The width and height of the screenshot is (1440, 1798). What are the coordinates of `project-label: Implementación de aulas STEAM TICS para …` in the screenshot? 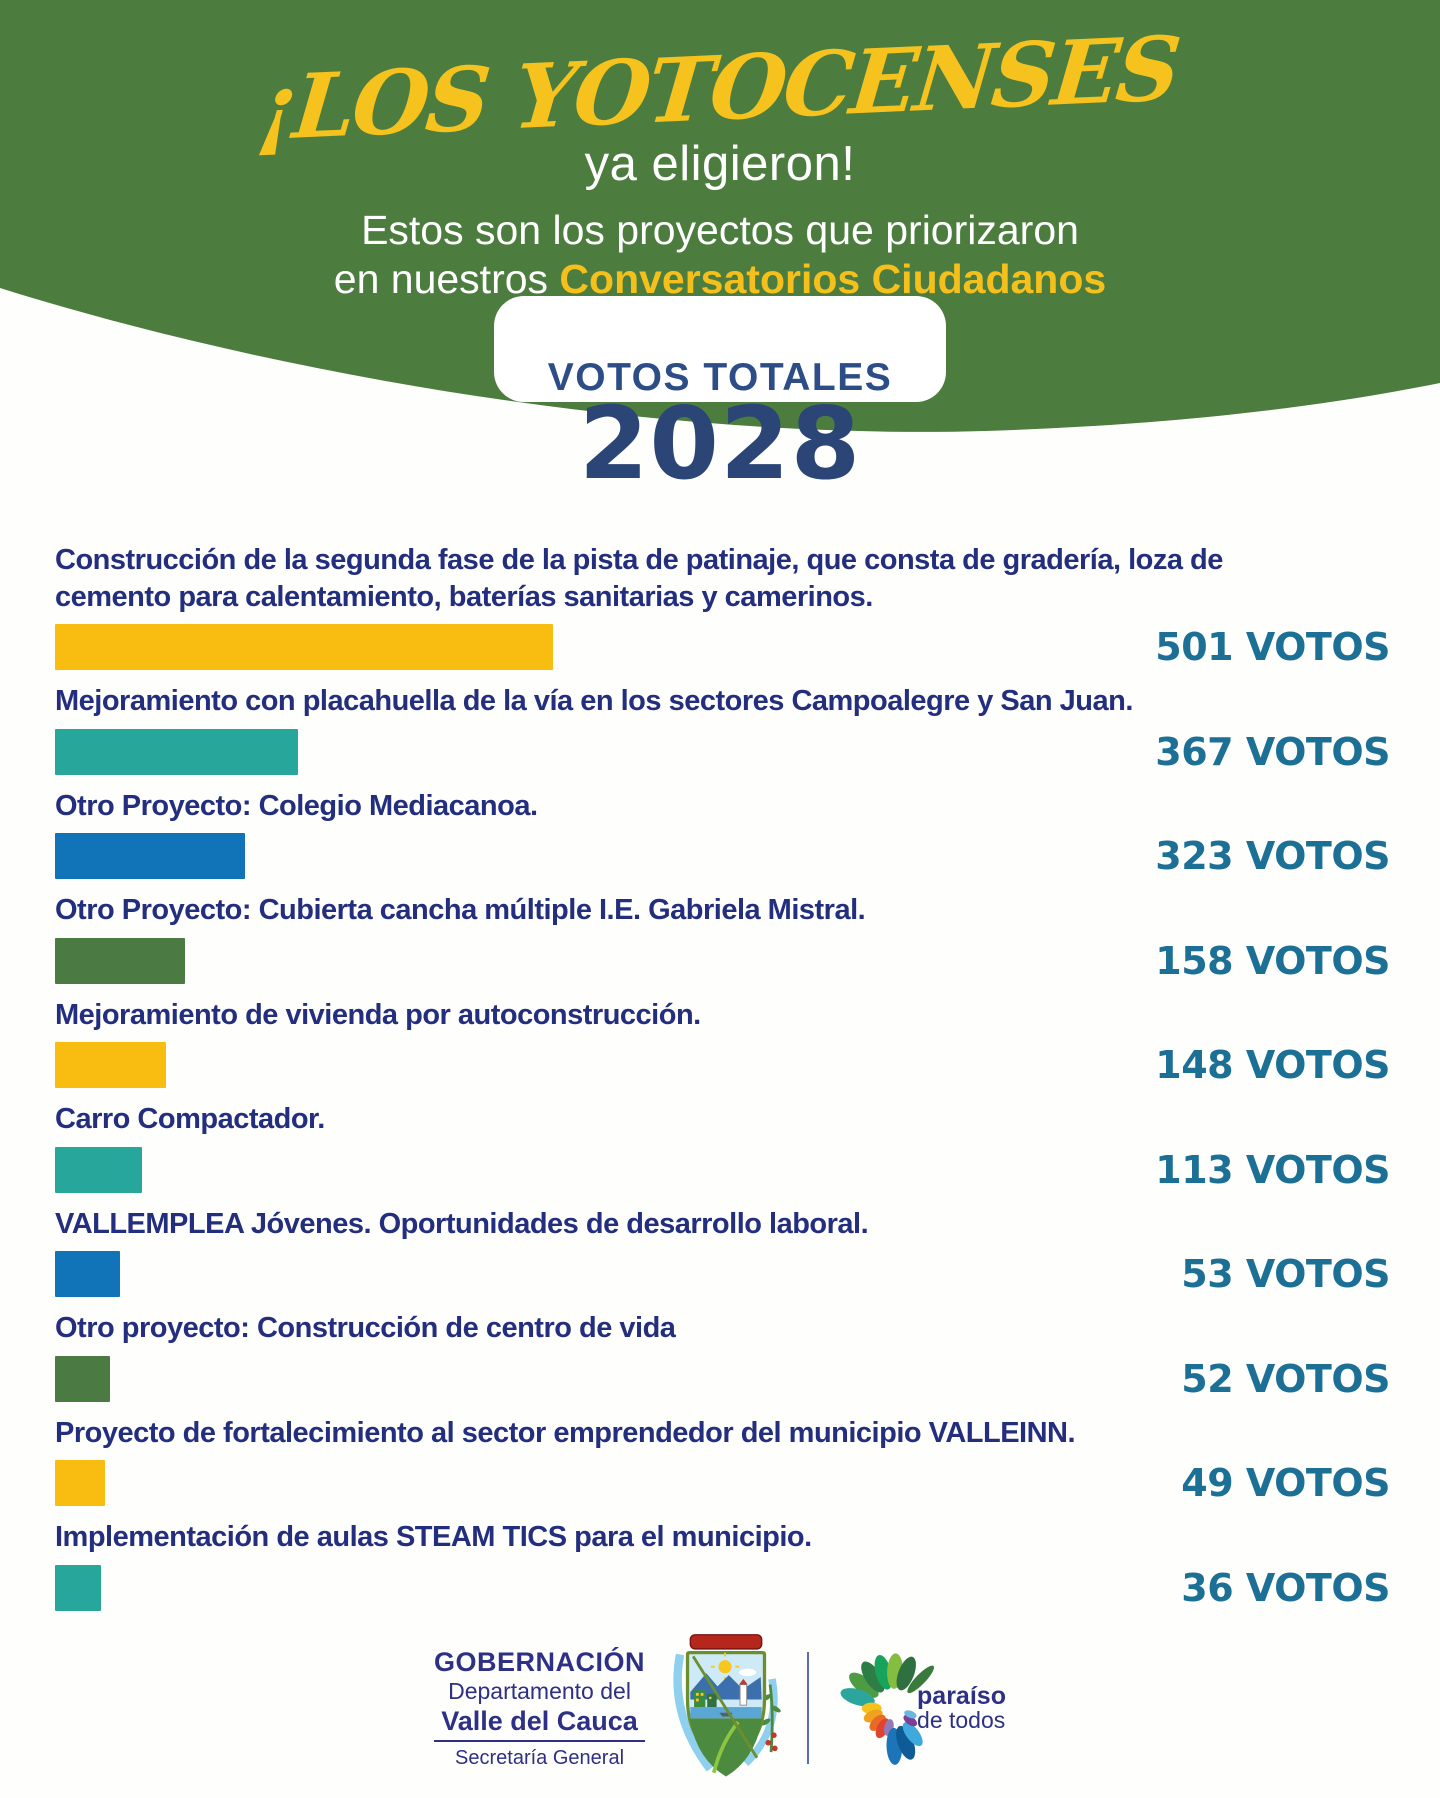 It's located at (433, 1537).